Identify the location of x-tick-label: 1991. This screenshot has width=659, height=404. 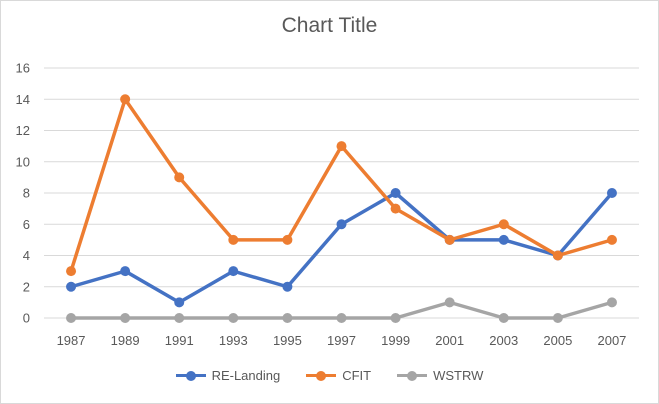
(179, 340).